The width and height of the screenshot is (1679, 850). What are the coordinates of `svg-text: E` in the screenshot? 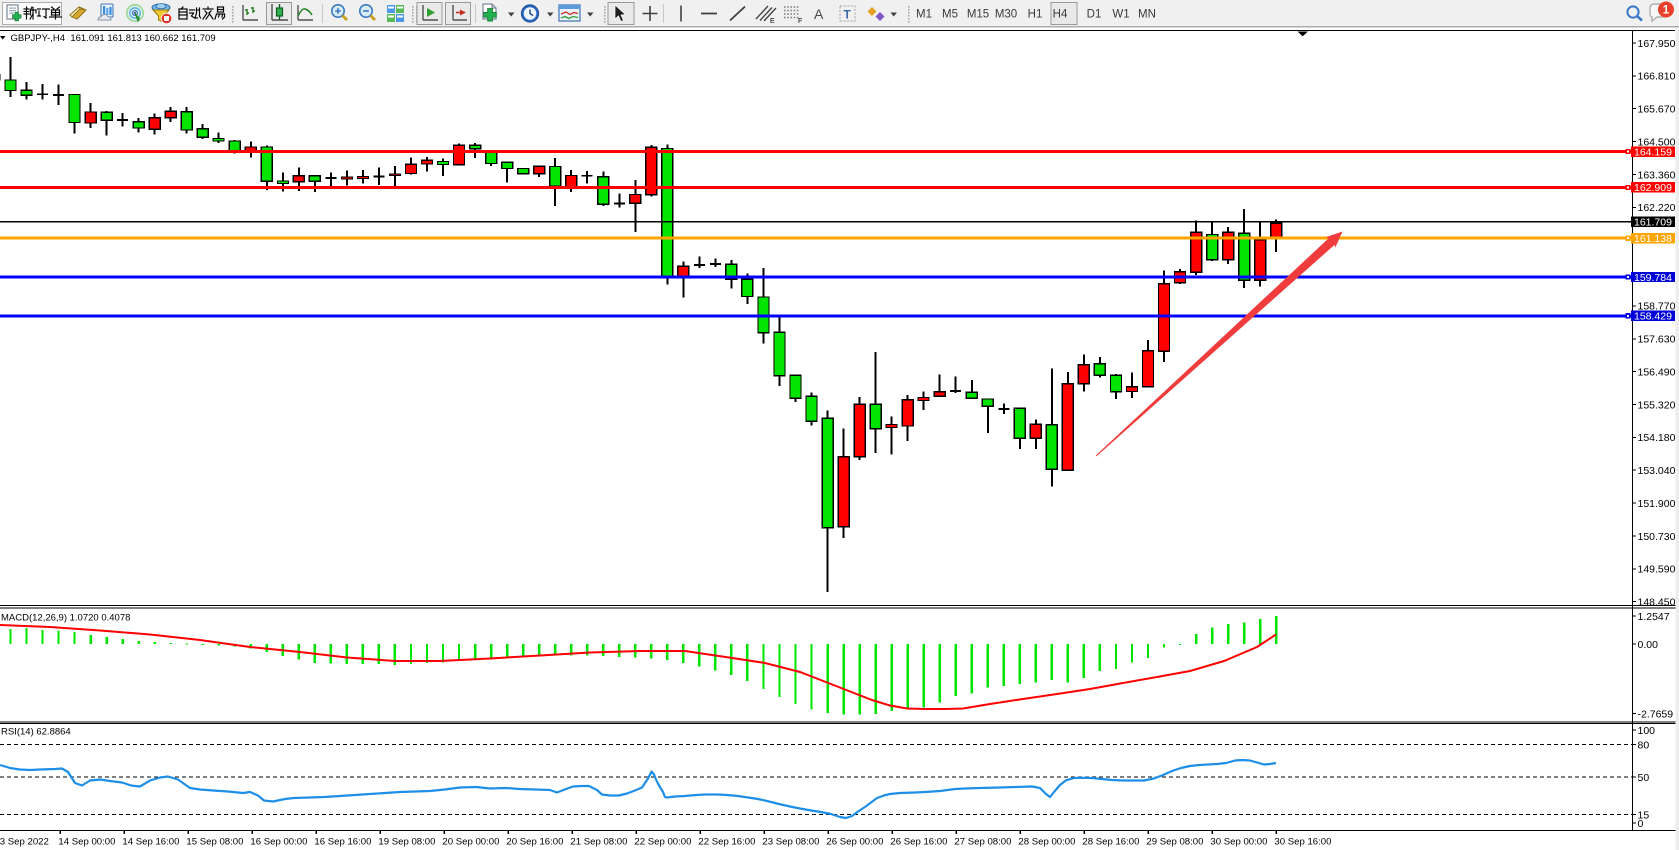 It's located at (772, 21).